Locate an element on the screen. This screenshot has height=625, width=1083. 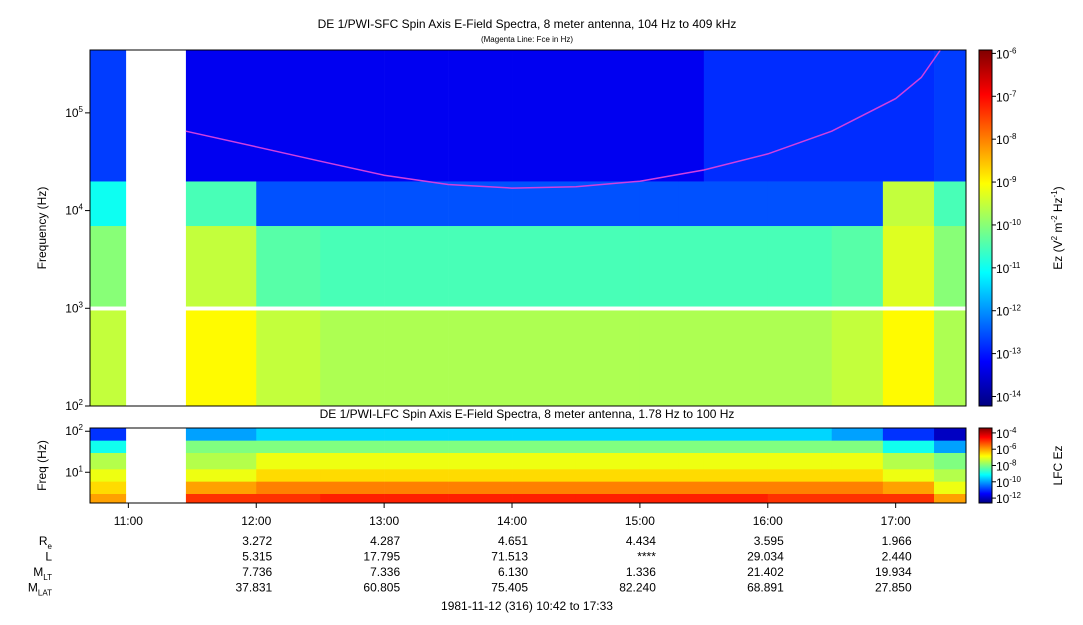
chart-subtitle: (Magenta Line: Fce in Hz) is located at coordinates (527, 39).